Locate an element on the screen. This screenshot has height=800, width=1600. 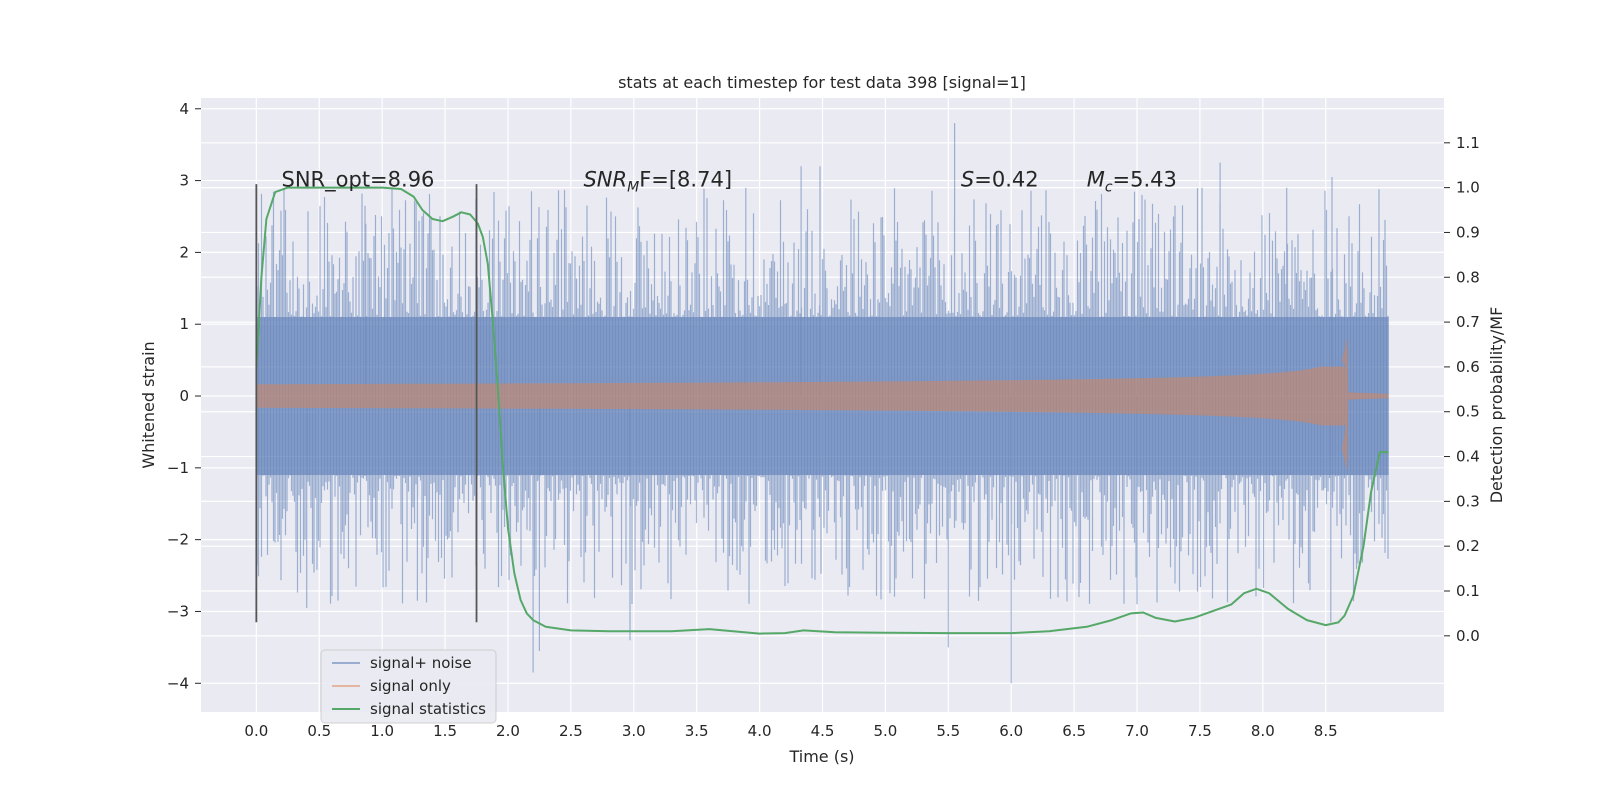
series-signal-only is located at coordinates (822, 404).